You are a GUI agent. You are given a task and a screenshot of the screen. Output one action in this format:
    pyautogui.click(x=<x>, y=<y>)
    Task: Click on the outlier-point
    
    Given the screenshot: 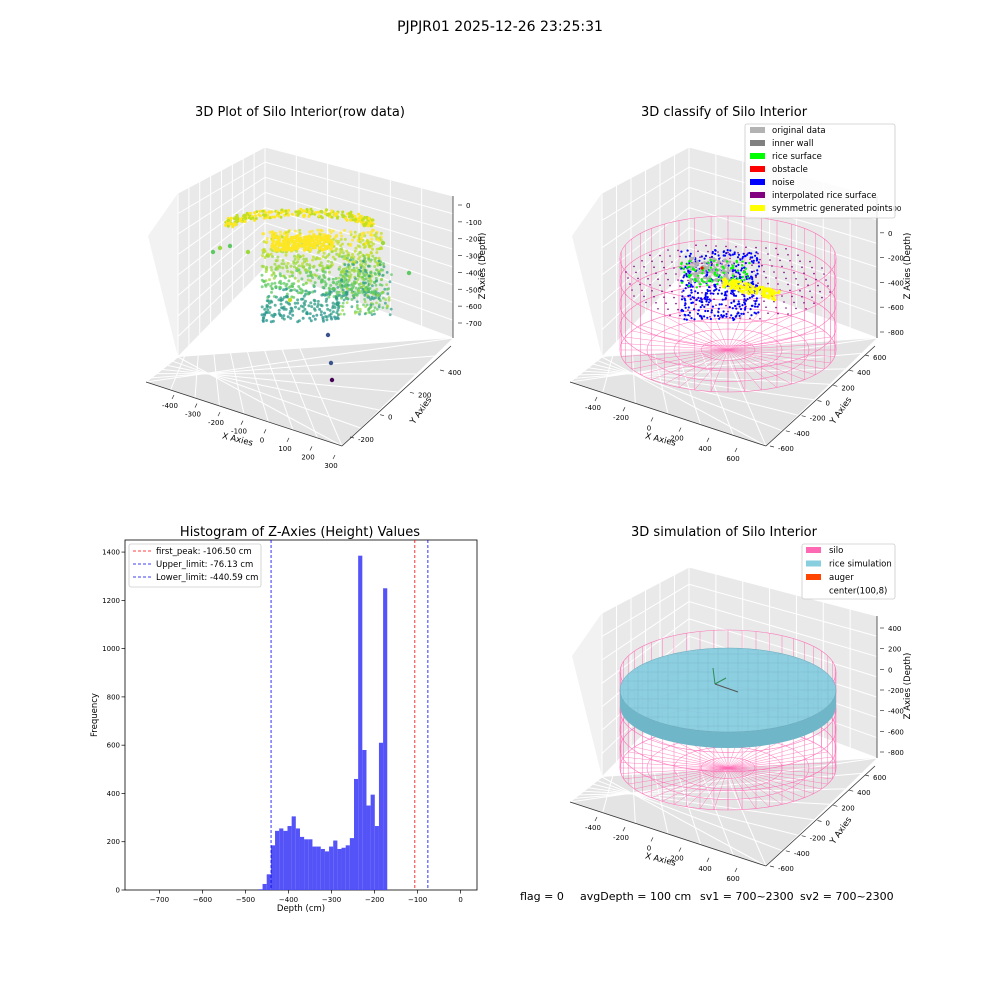 What is the action you would take?
    pyautogui.click(x=328, y=335)
    